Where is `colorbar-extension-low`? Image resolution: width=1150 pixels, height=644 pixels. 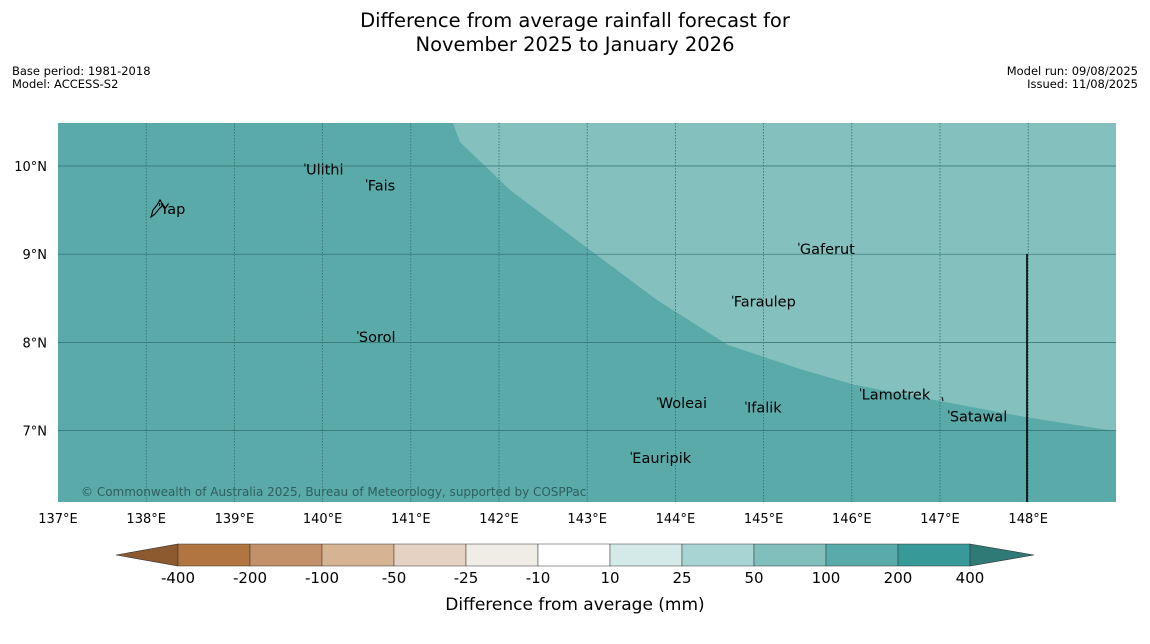
colorbar-extension-low is located at coordinates (147, 555).